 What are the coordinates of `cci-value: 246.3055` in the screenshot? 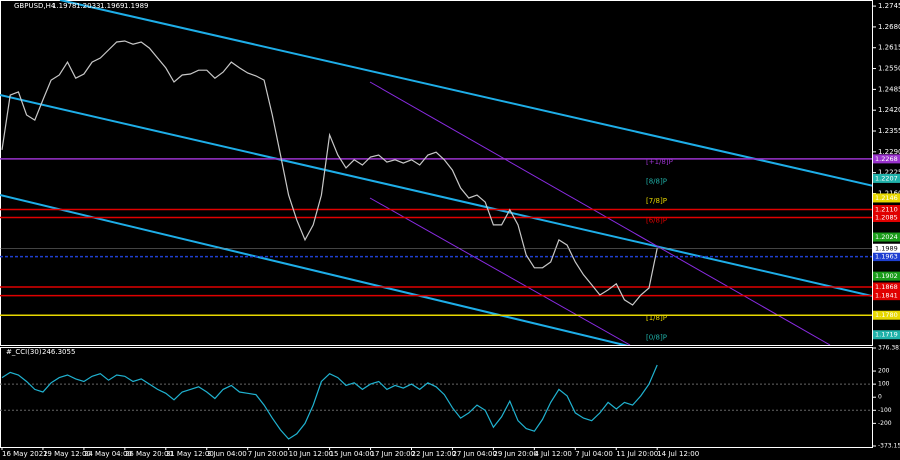 It's located at (58, 352).